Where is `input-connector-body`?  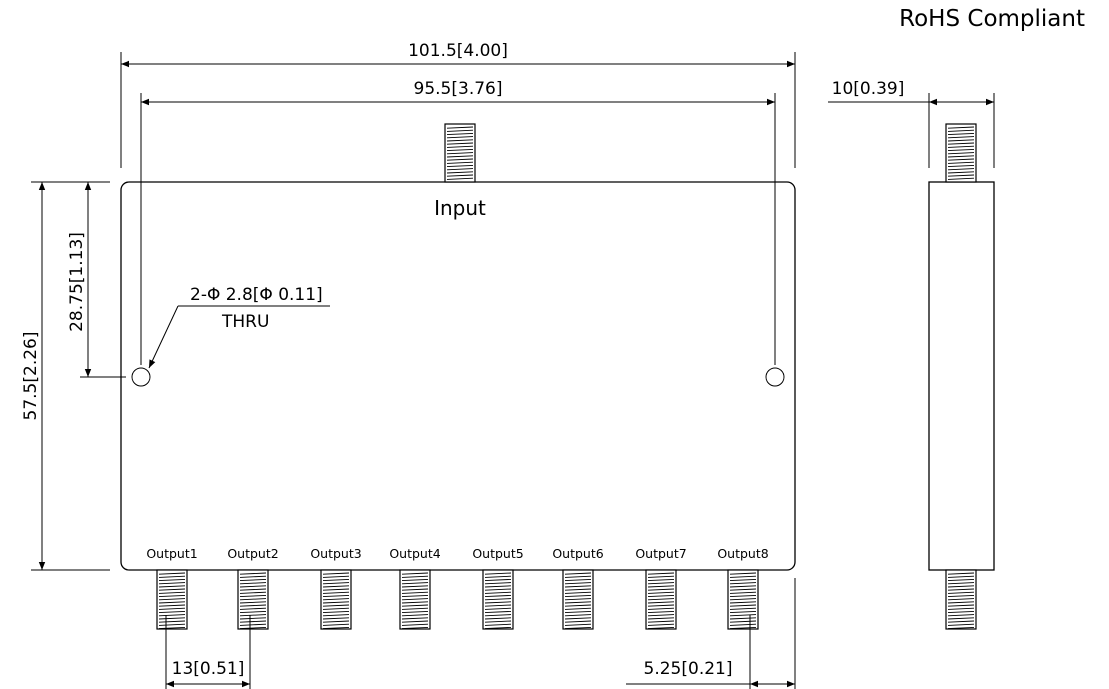
input-connector-body is located at coordinates (460, 153).